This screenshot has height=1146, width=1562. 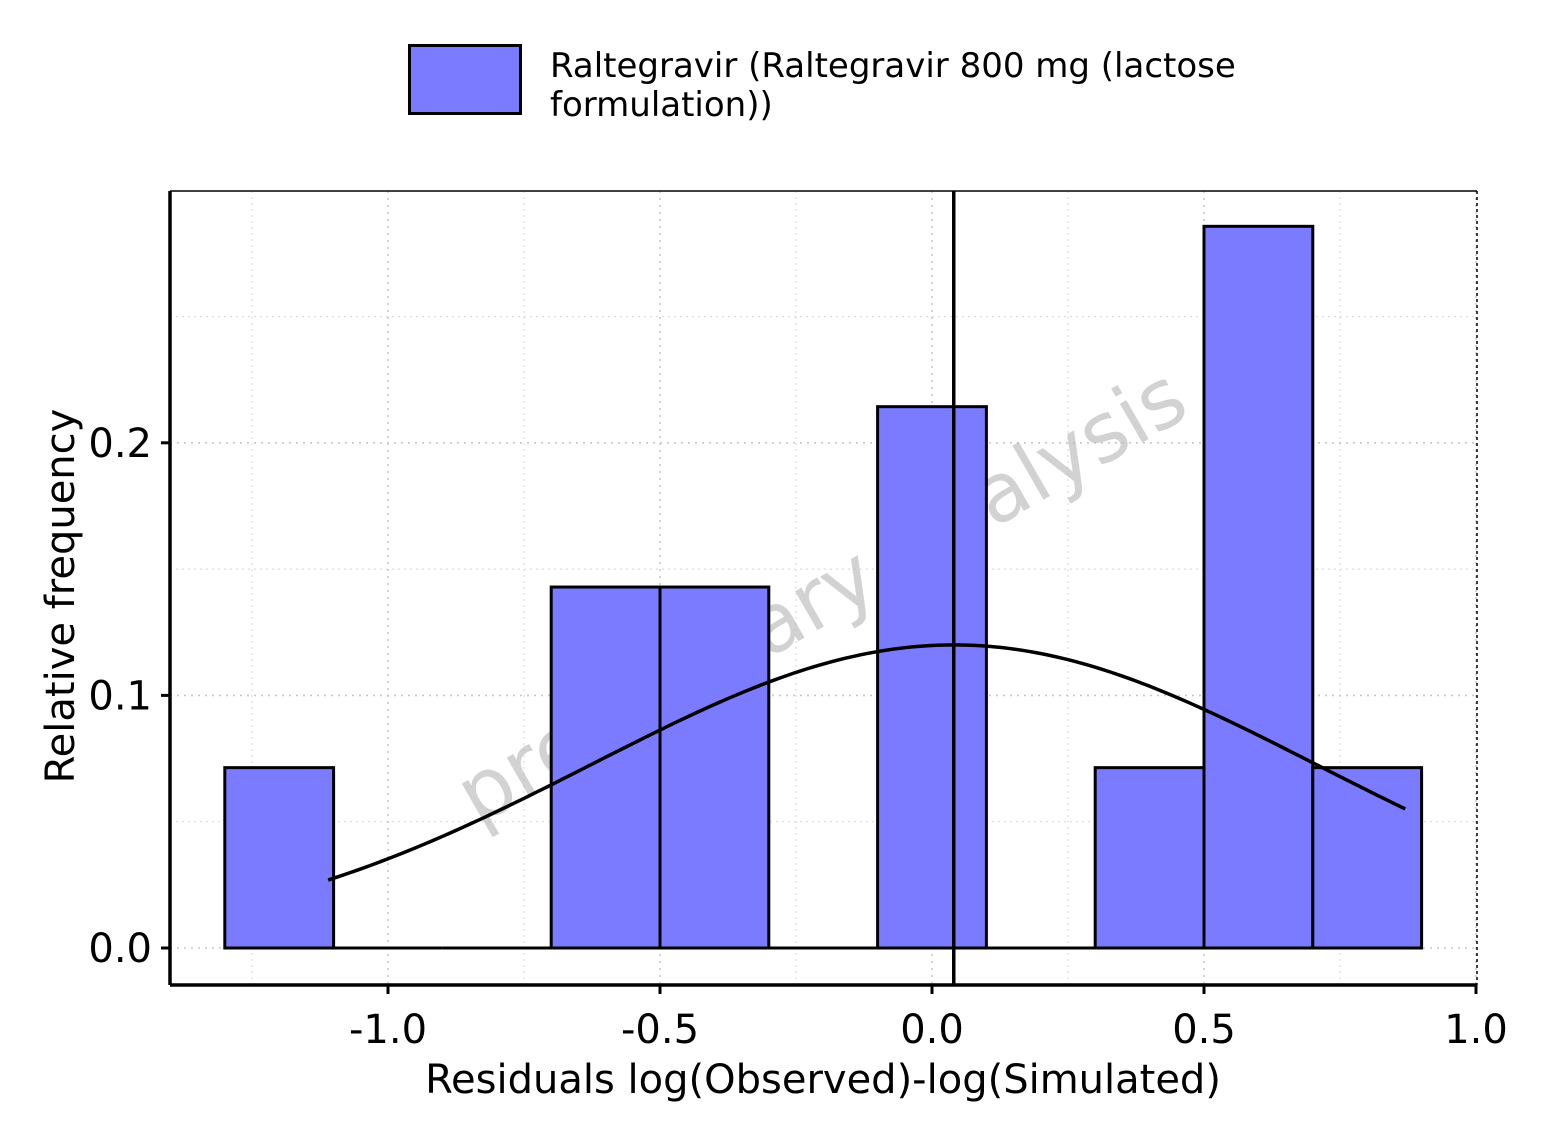 I want to click on x-tick-label: 1.0, so click(x=1476, y=1030).